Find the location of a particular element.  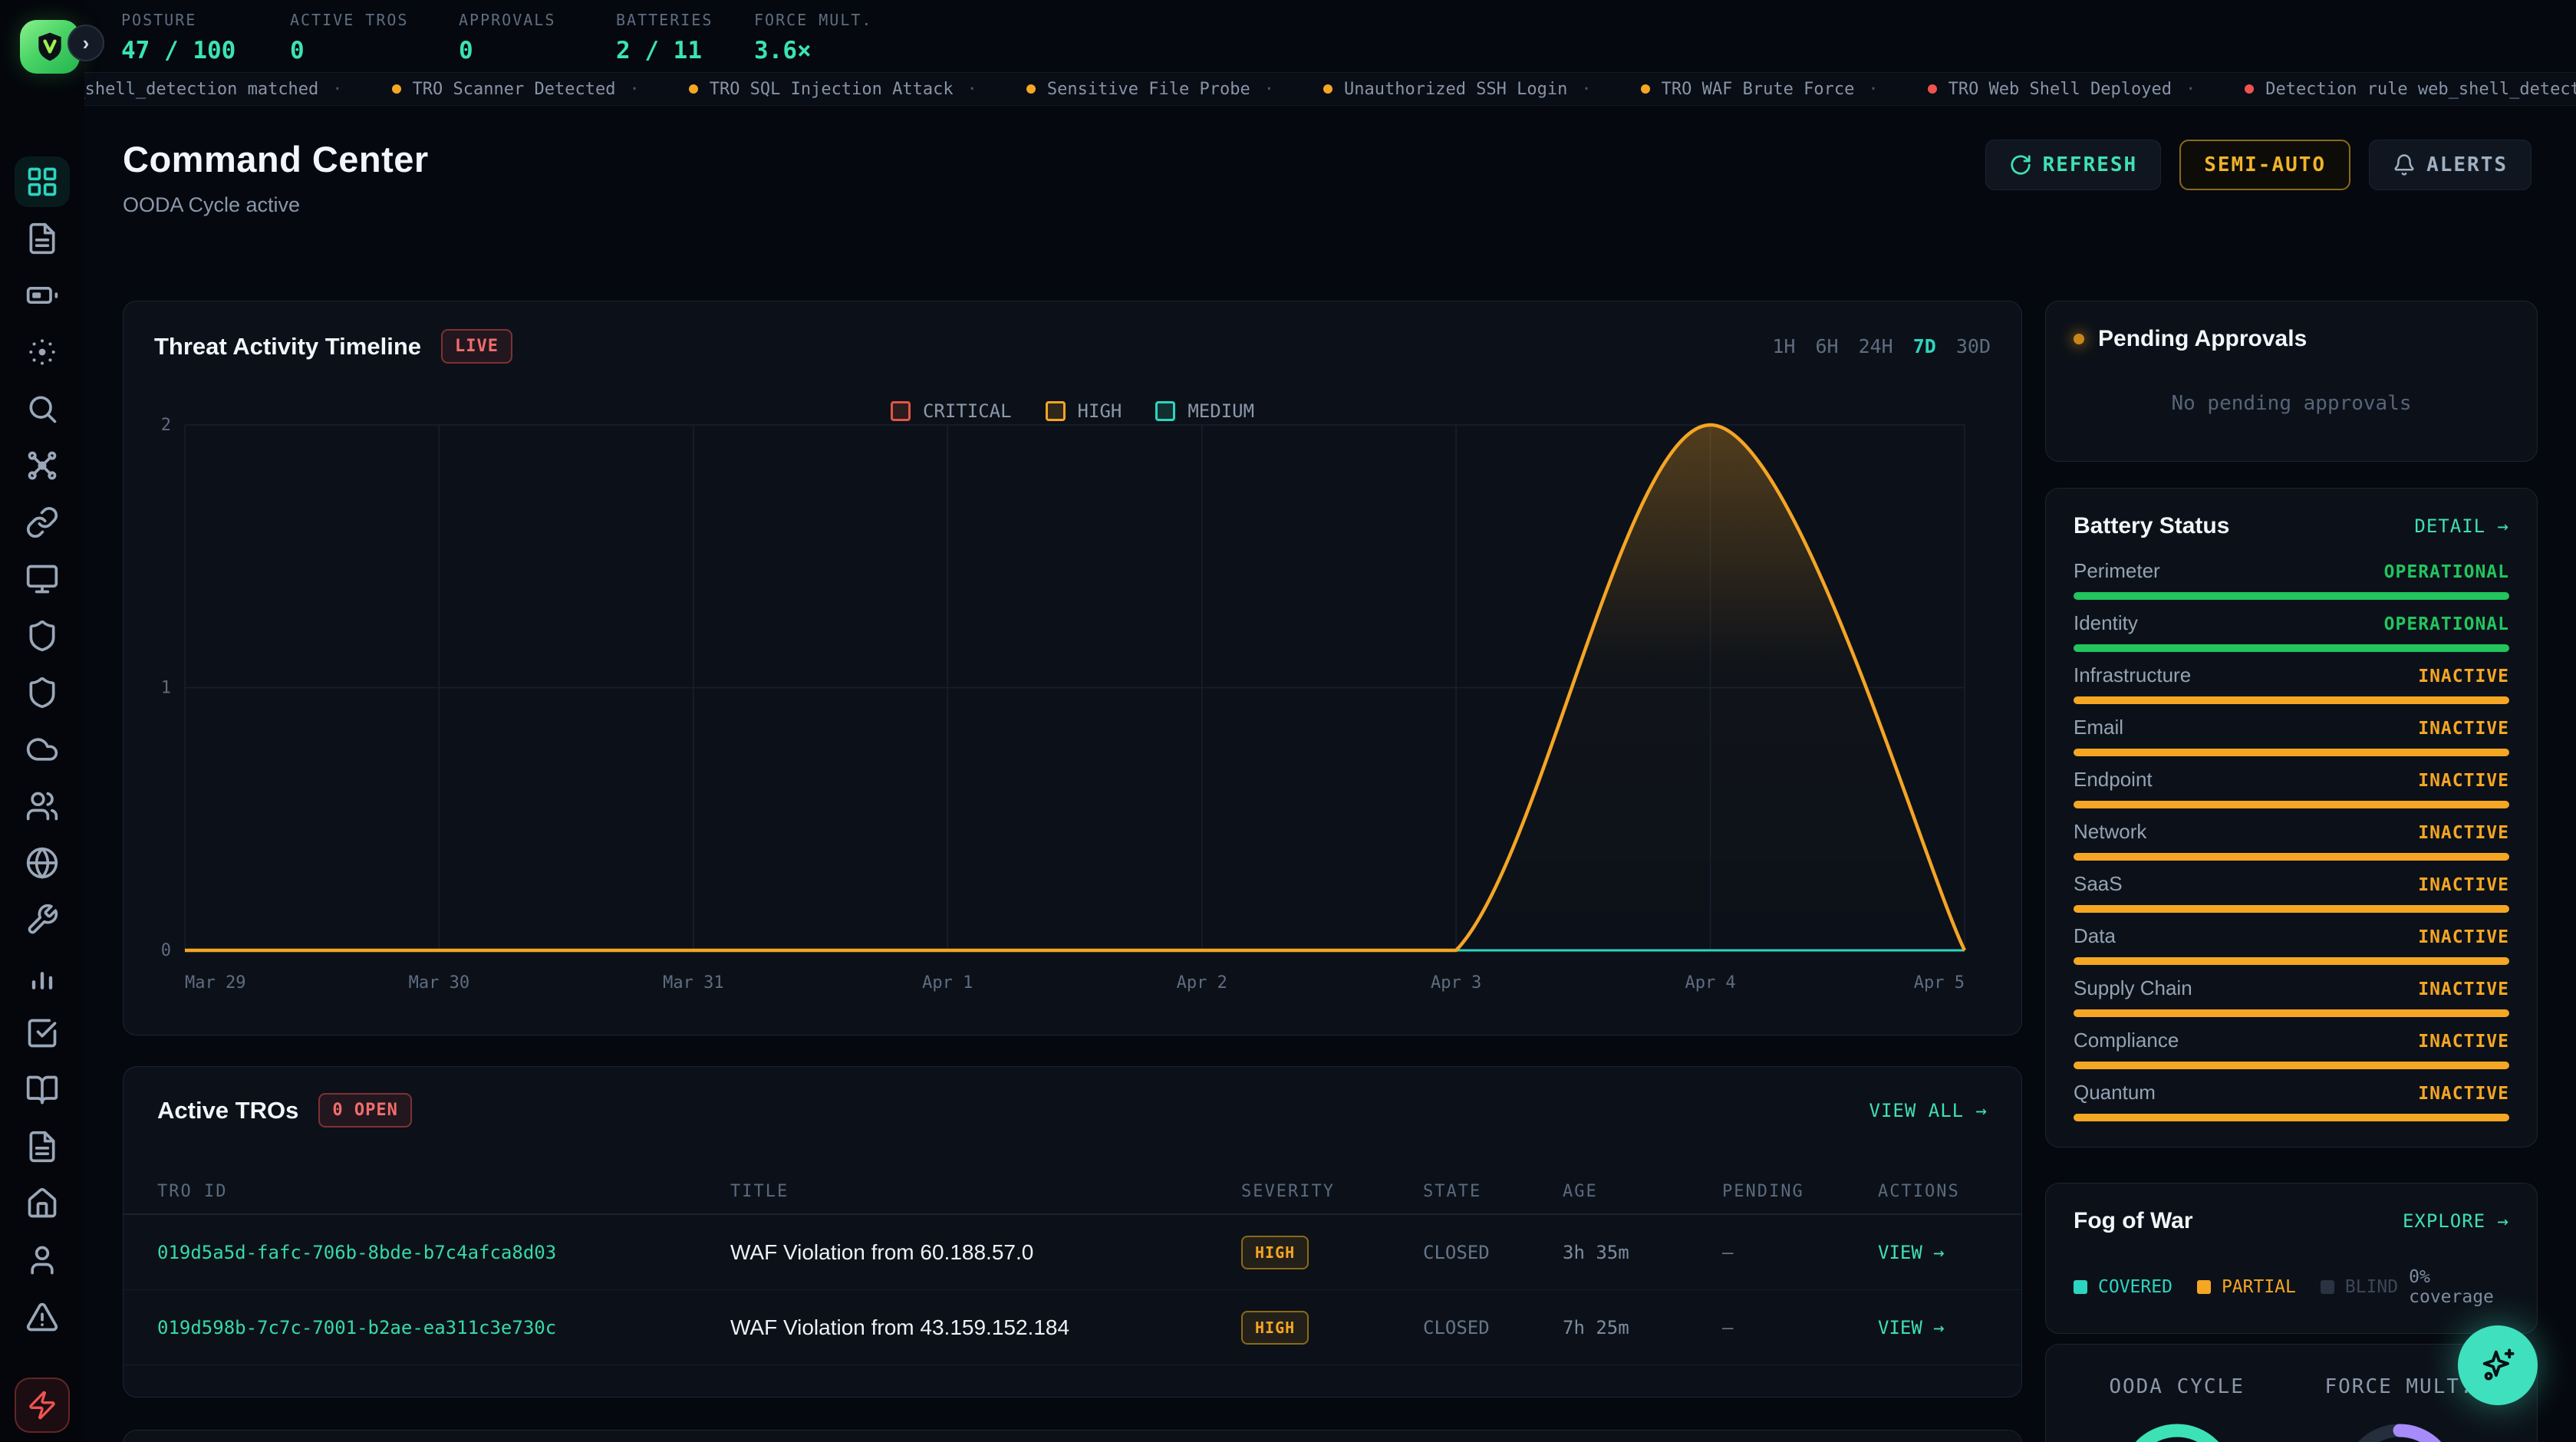

battery-name: Network is located at coordinates (2110, 832).